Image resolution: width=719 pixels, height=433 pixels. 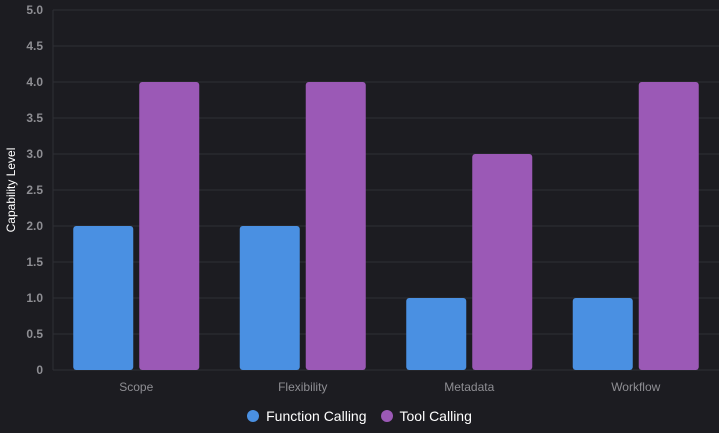 What do you see at coordinates (34, 298) in the screenshot?
I see `y-tick-label: 1.0` at bounding box center [34, 298].